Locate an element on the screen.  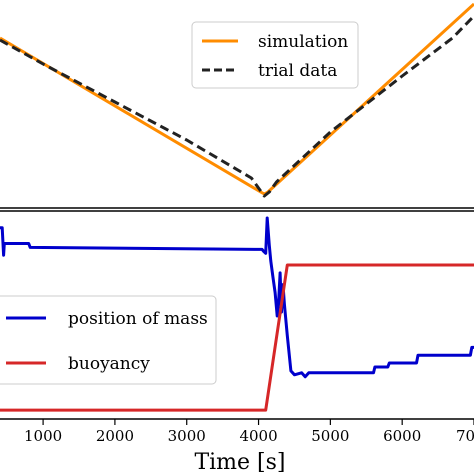
x-tick-label: 6000 is located at coordinates (402, 436).